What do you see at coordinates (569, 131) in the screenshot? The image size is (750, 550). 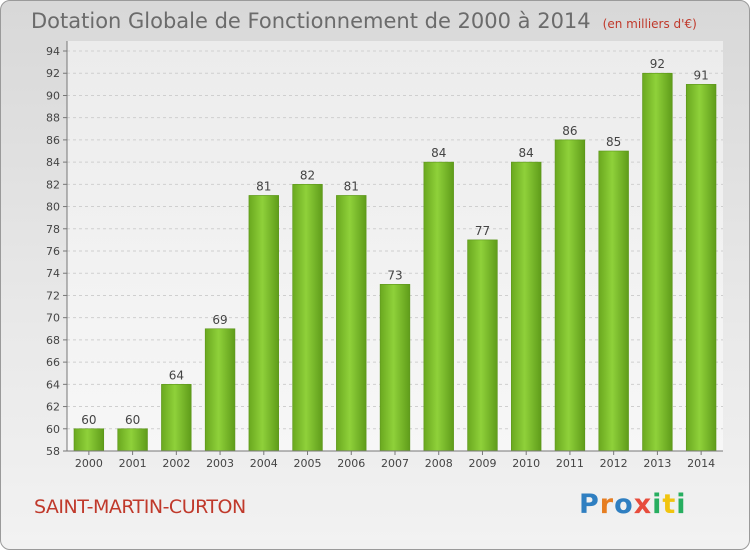 I see `data-label: 86` at bounding box center [569, 131].